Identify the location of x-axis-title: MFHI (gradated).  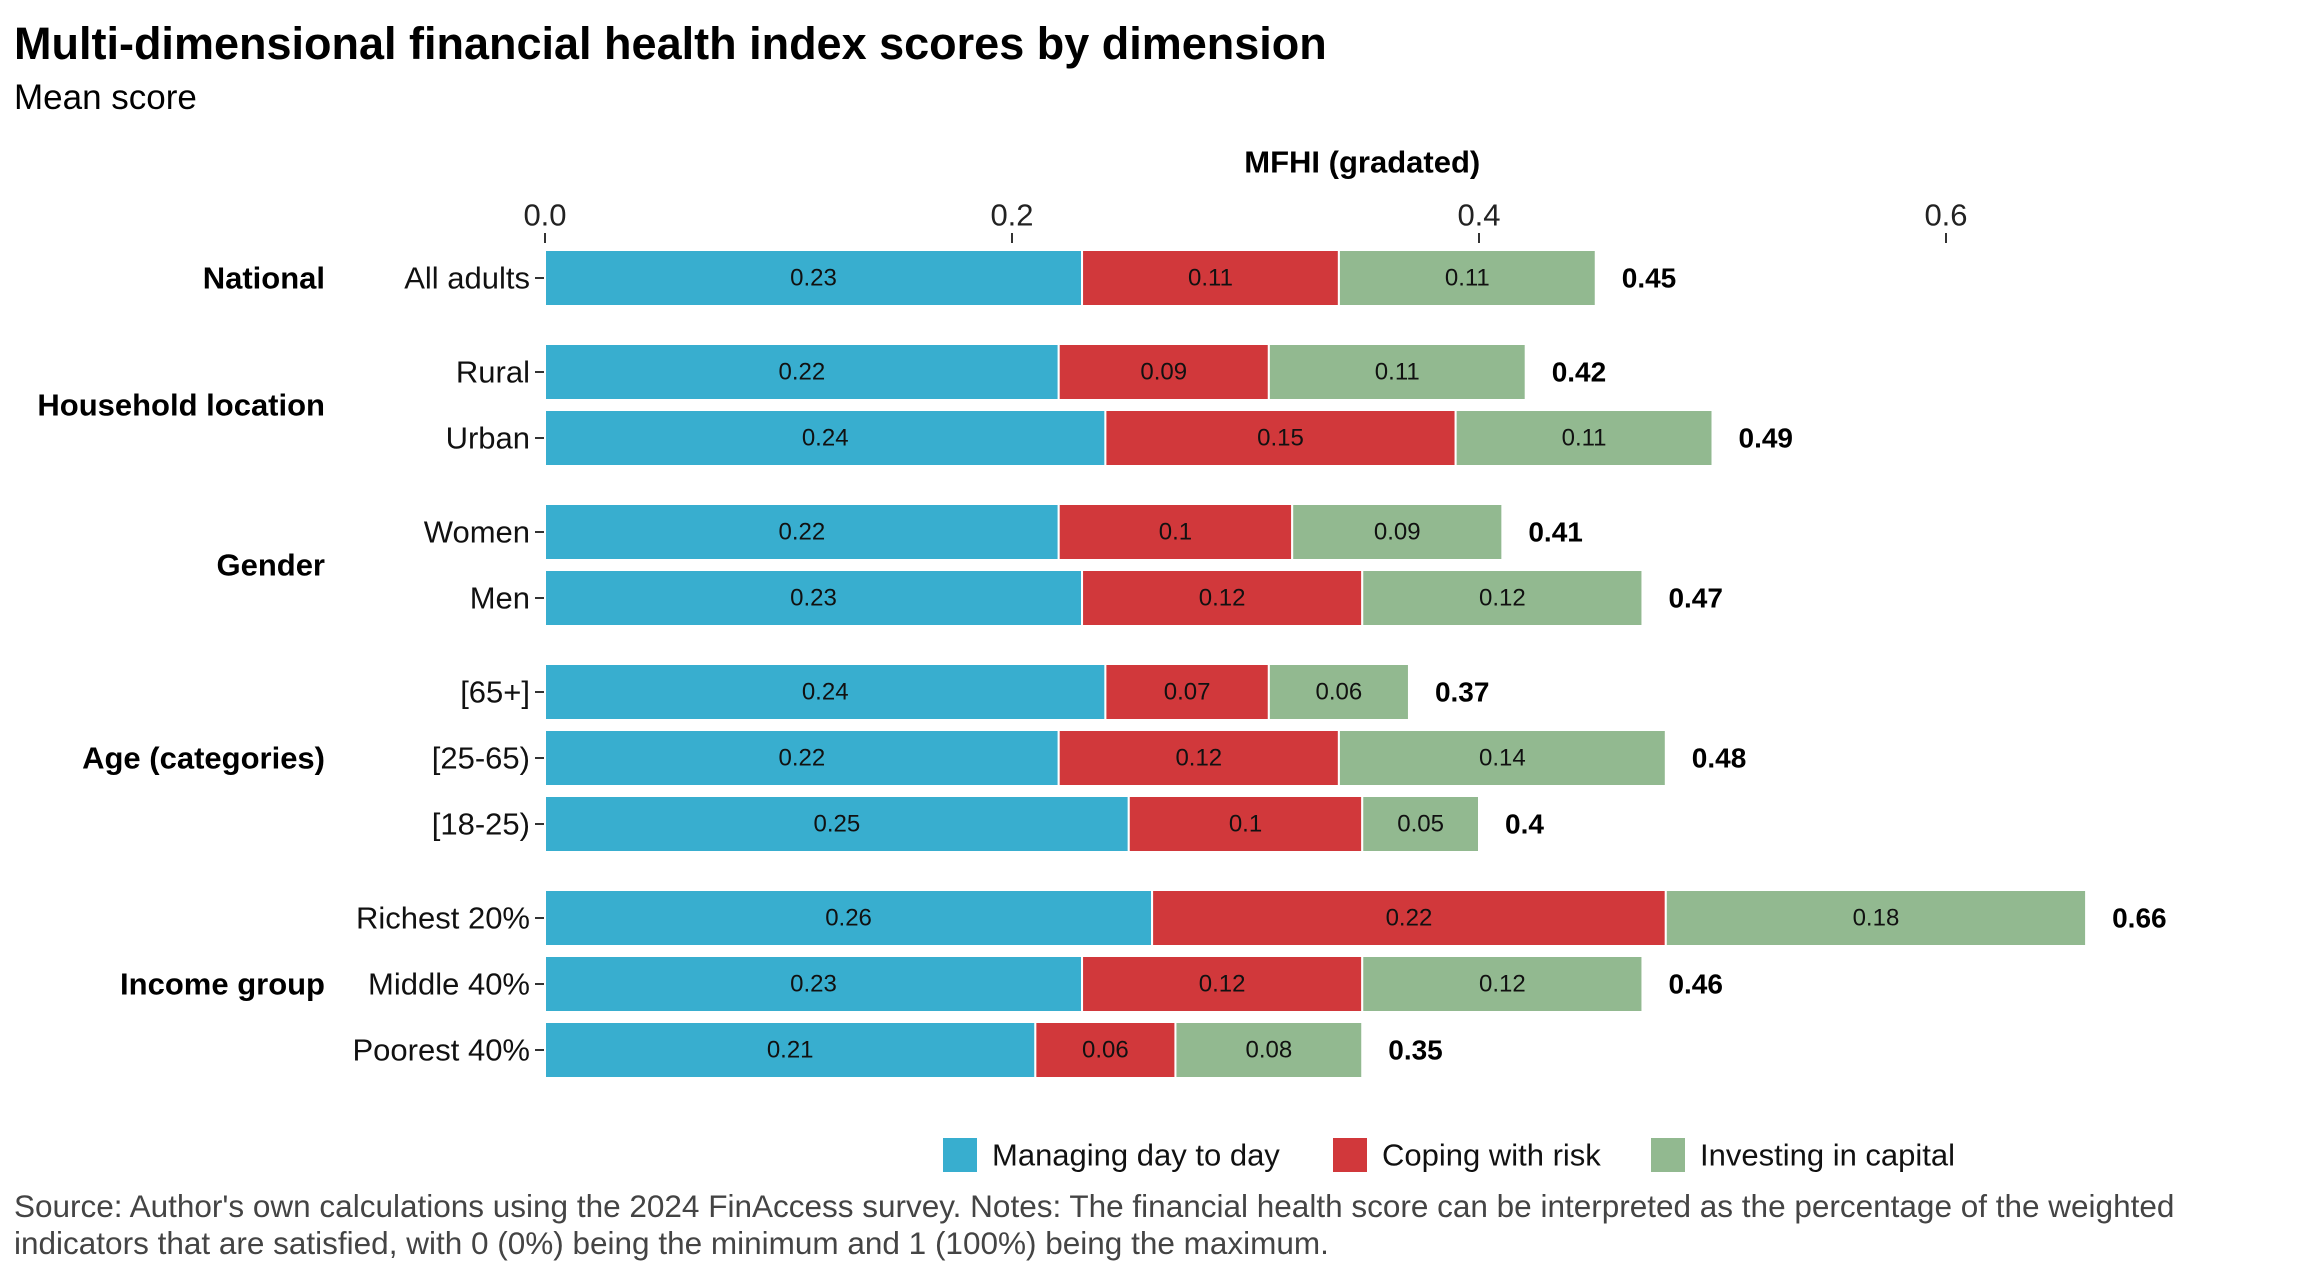
(1362, 162).